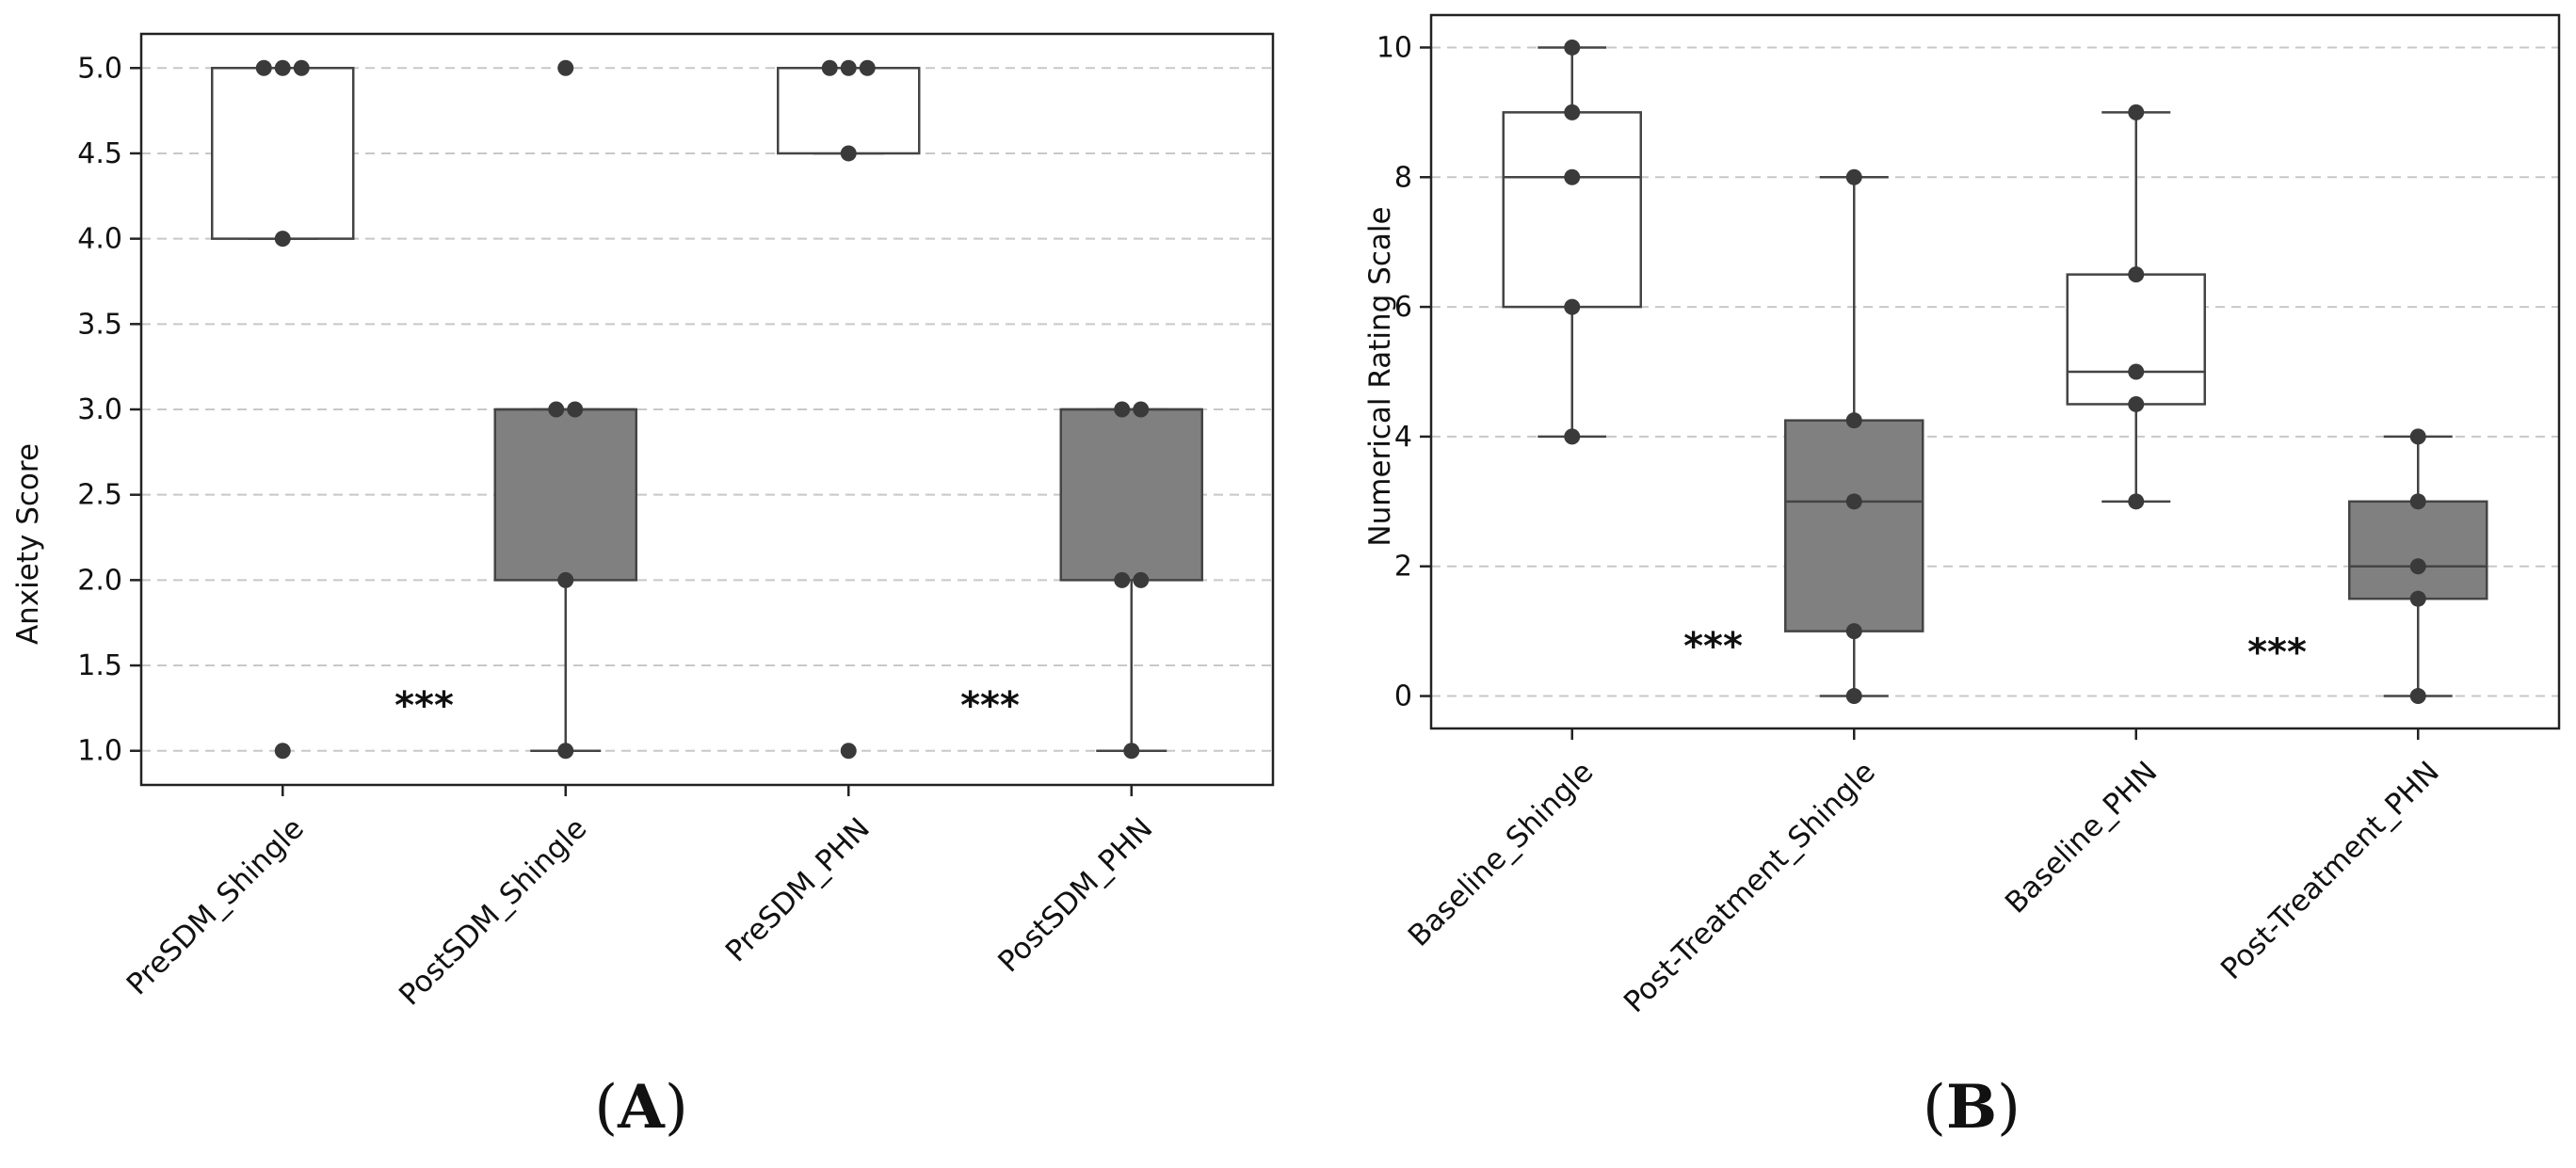 This screenshot has width=2576, height=1168. Describe the element at coordinates (1380, 376) in the screenshot. I see `panel-b-y-axis-label: Numerical Rating Scale` at that location.